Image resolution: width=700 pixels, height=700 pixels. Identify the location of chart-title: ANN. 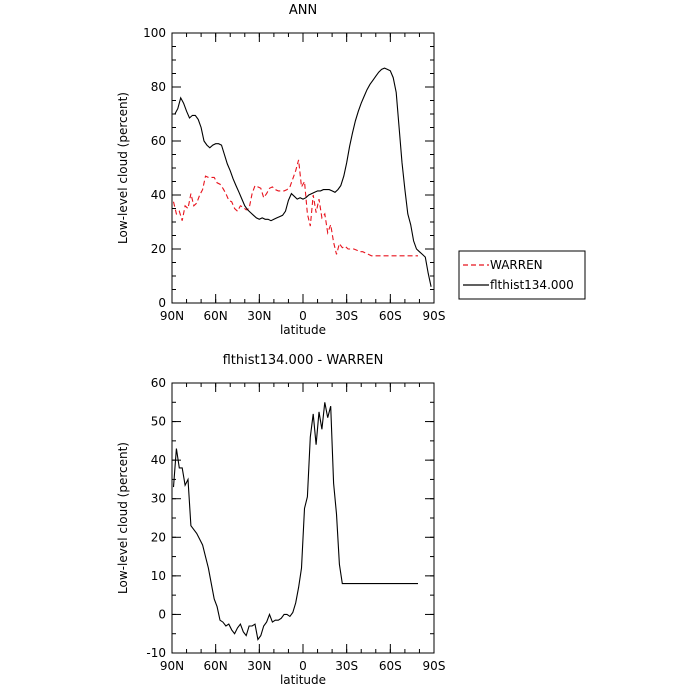
(303, 10).